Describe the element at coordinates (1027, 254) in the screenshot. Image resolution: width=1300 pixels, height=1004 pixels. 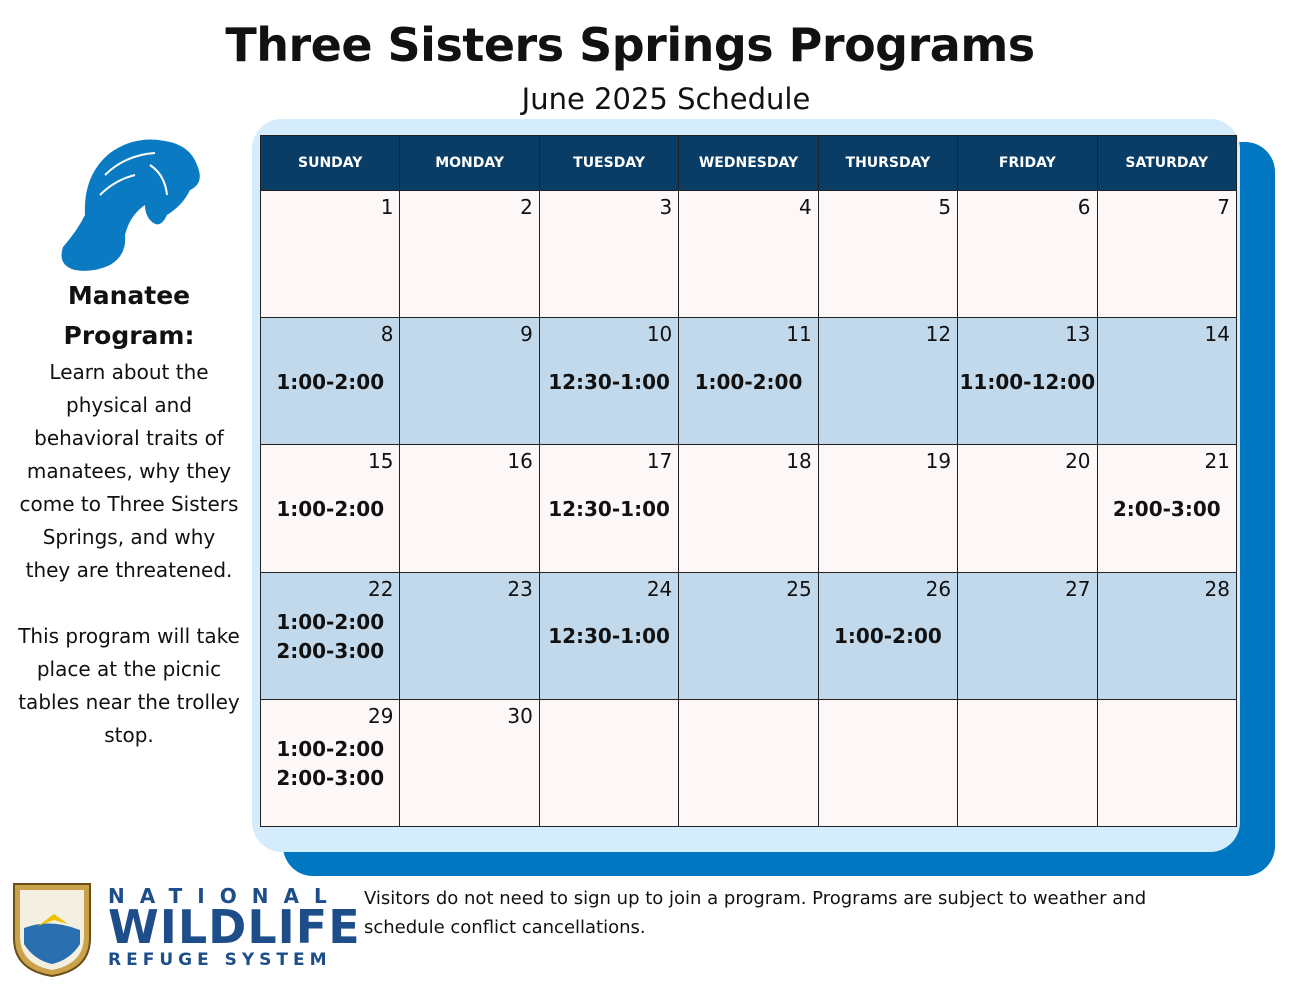
I see `calendar-day: 6` at that location.